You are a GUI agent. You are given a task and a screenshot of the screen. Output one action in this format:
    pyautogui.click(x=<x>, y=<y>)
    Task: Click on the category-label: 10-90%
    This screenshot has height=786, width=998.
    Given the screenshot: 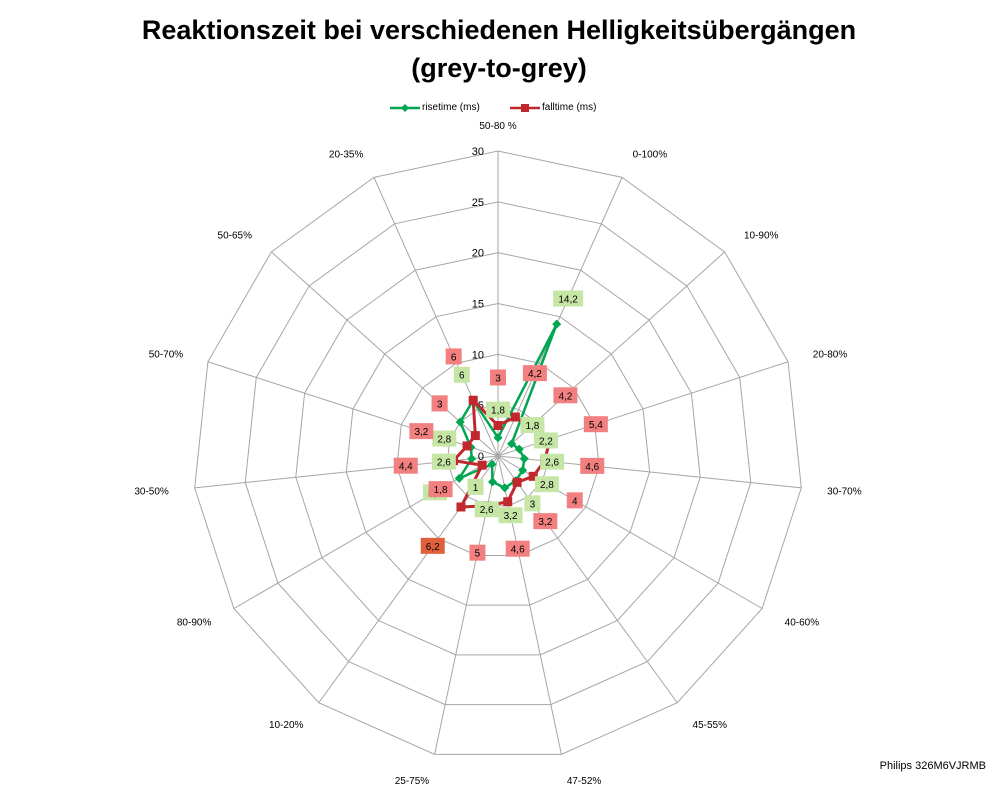 What is the action you would take?
    pyautogui.click(x=761, y=236)
    